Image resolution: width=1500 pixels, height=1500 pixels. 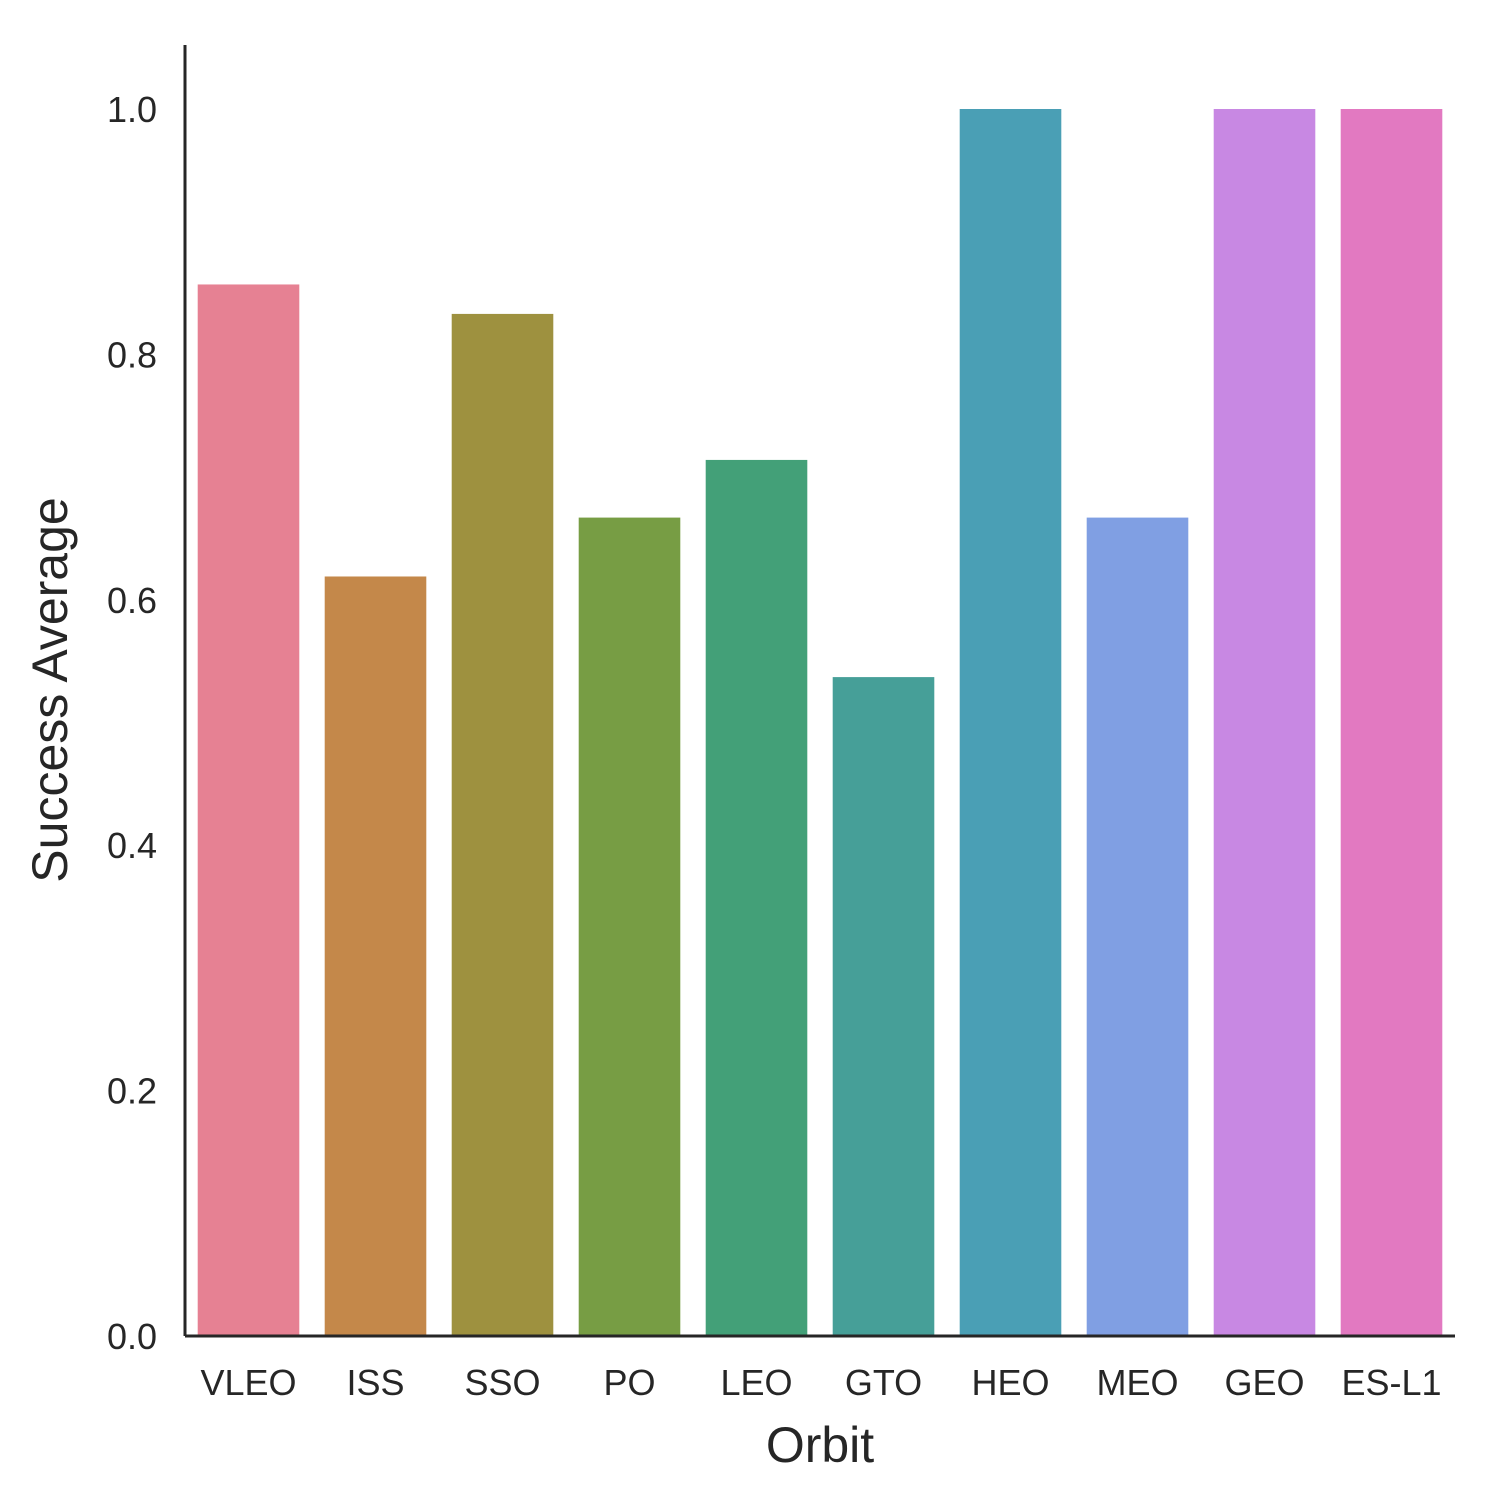 What do you see at coordinates (1264, 722) in the screenshot?
I see `bar-geo` at bounding box center [1264, 722].